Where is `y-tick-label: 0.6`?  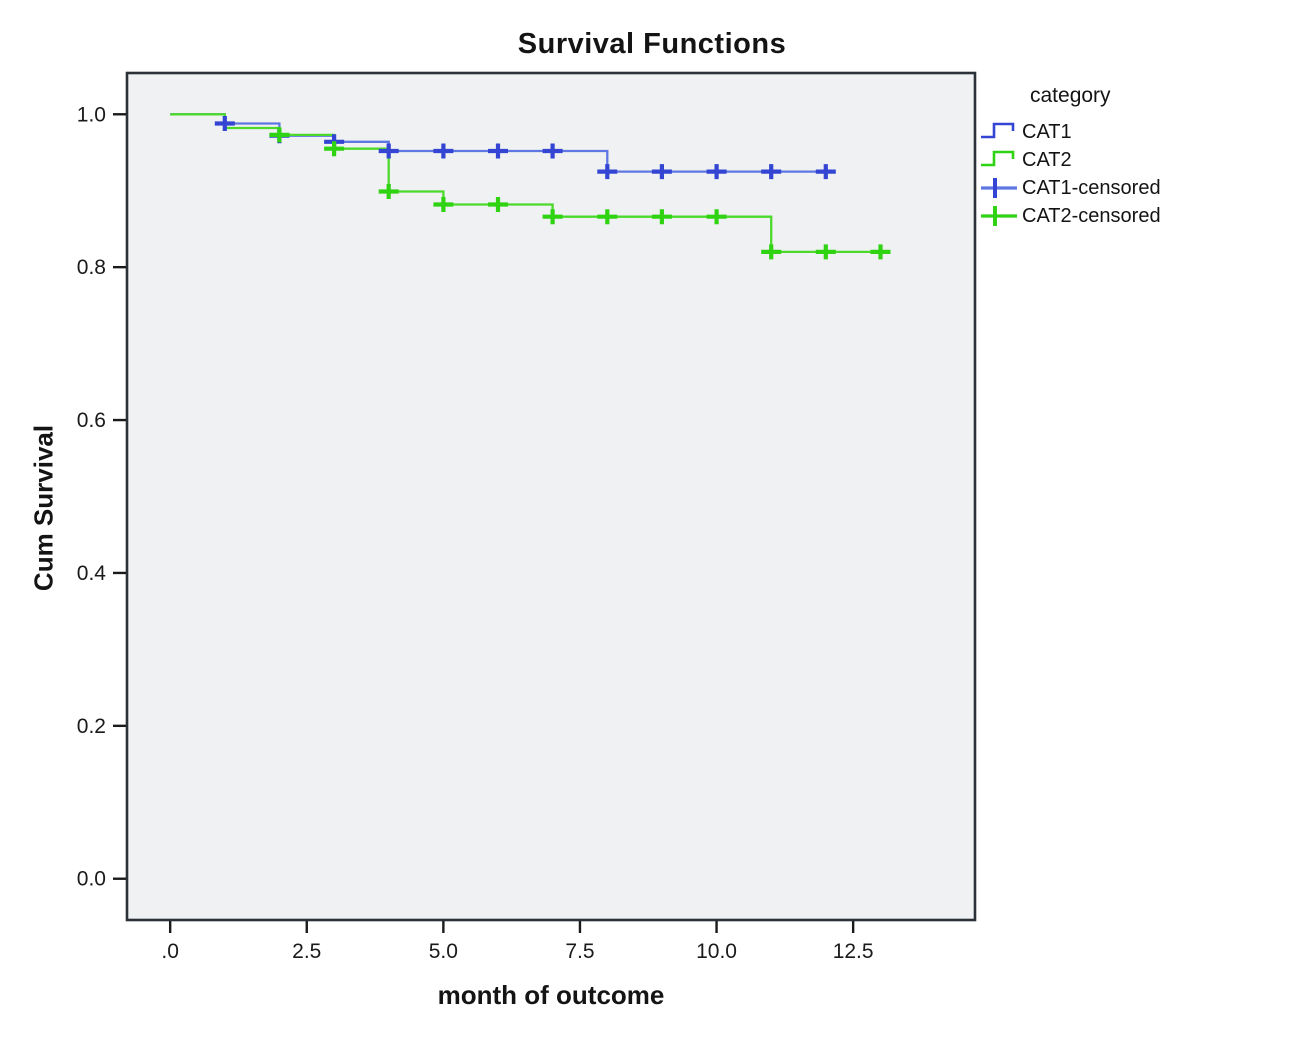
y-tick-label: 0.6 is located at coordinates (91, 420).